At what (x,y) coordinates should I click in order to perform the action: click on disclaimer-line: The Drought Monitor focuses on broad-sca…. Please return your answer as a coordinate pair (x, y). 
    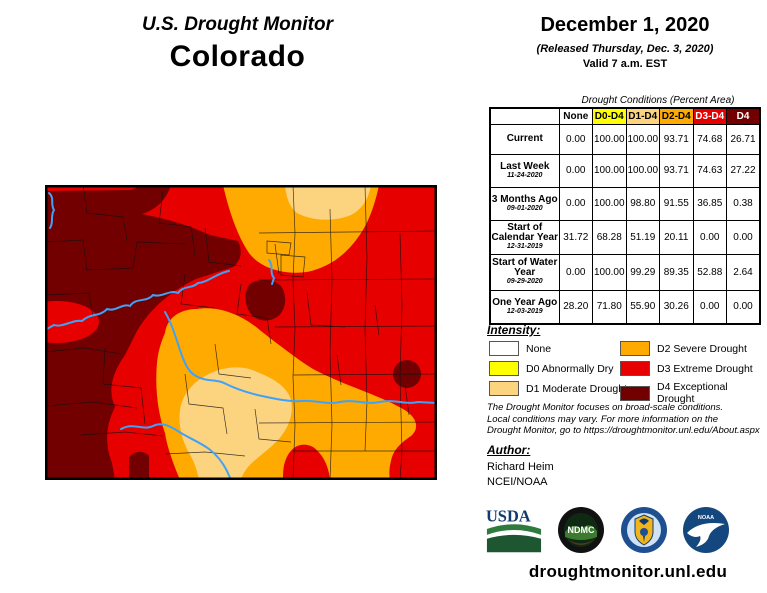
    Looking at the image, I should click on (605, 407).